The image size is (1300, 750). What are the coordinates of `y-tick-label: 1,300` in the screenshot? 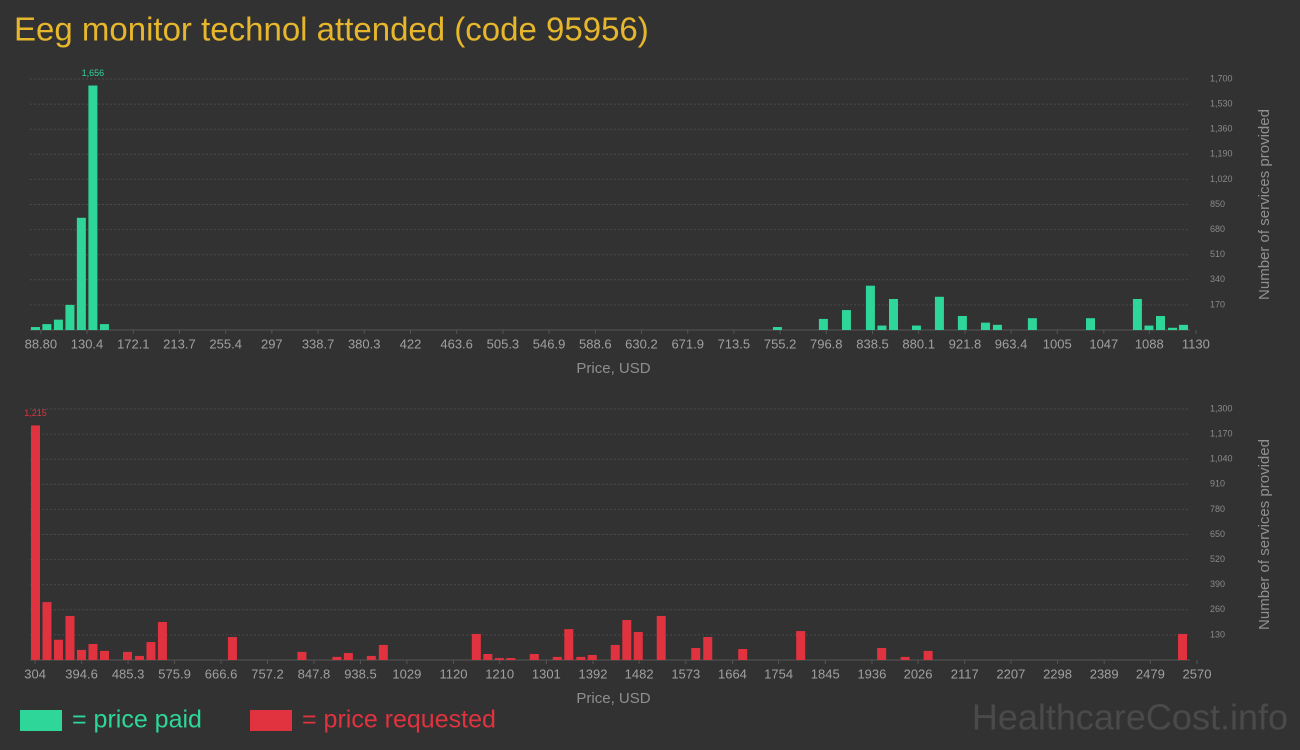 It's located at (1221, 408).